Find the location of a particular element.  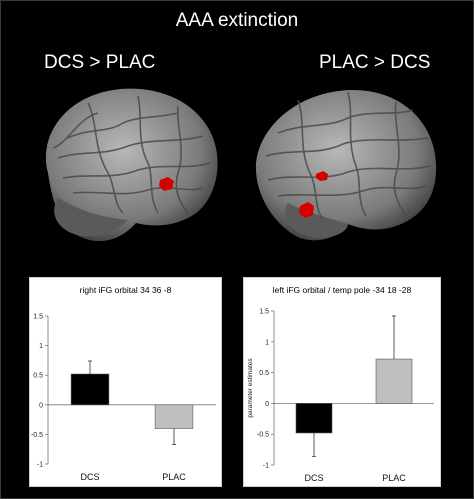

activation-cluster-upper is located at coordinates (322, 176).